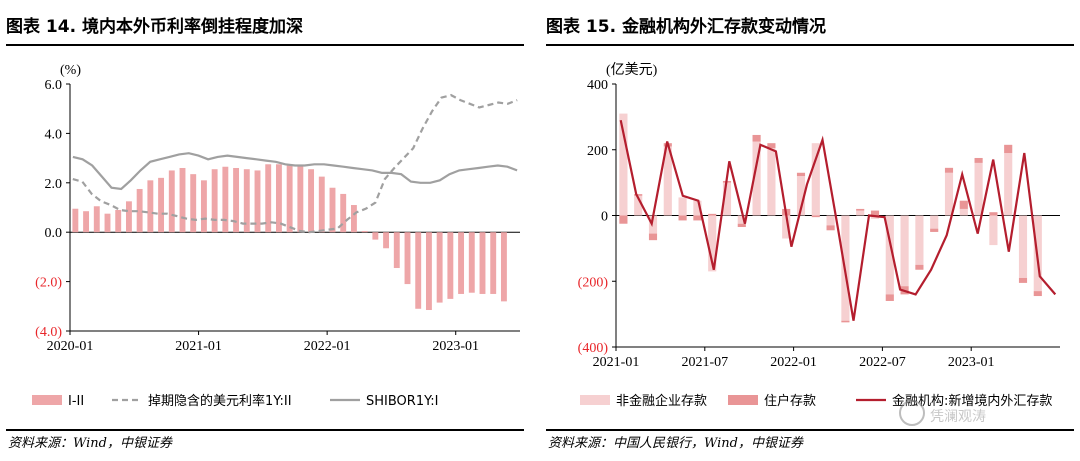 The width and height of the screenshot is (1080, 461). I want to click on watermark-logo-icon, so click(912, 413).